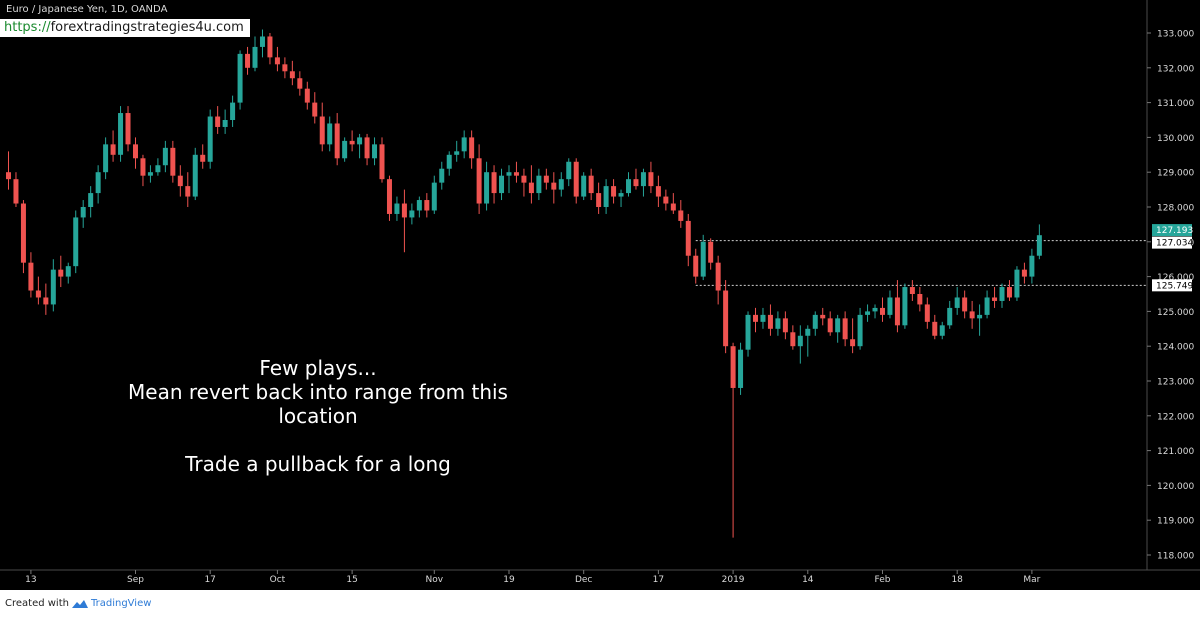 The width and height of the screenshot is (1200, 618). I want to click on level-price-tag, so click(1172, 242).